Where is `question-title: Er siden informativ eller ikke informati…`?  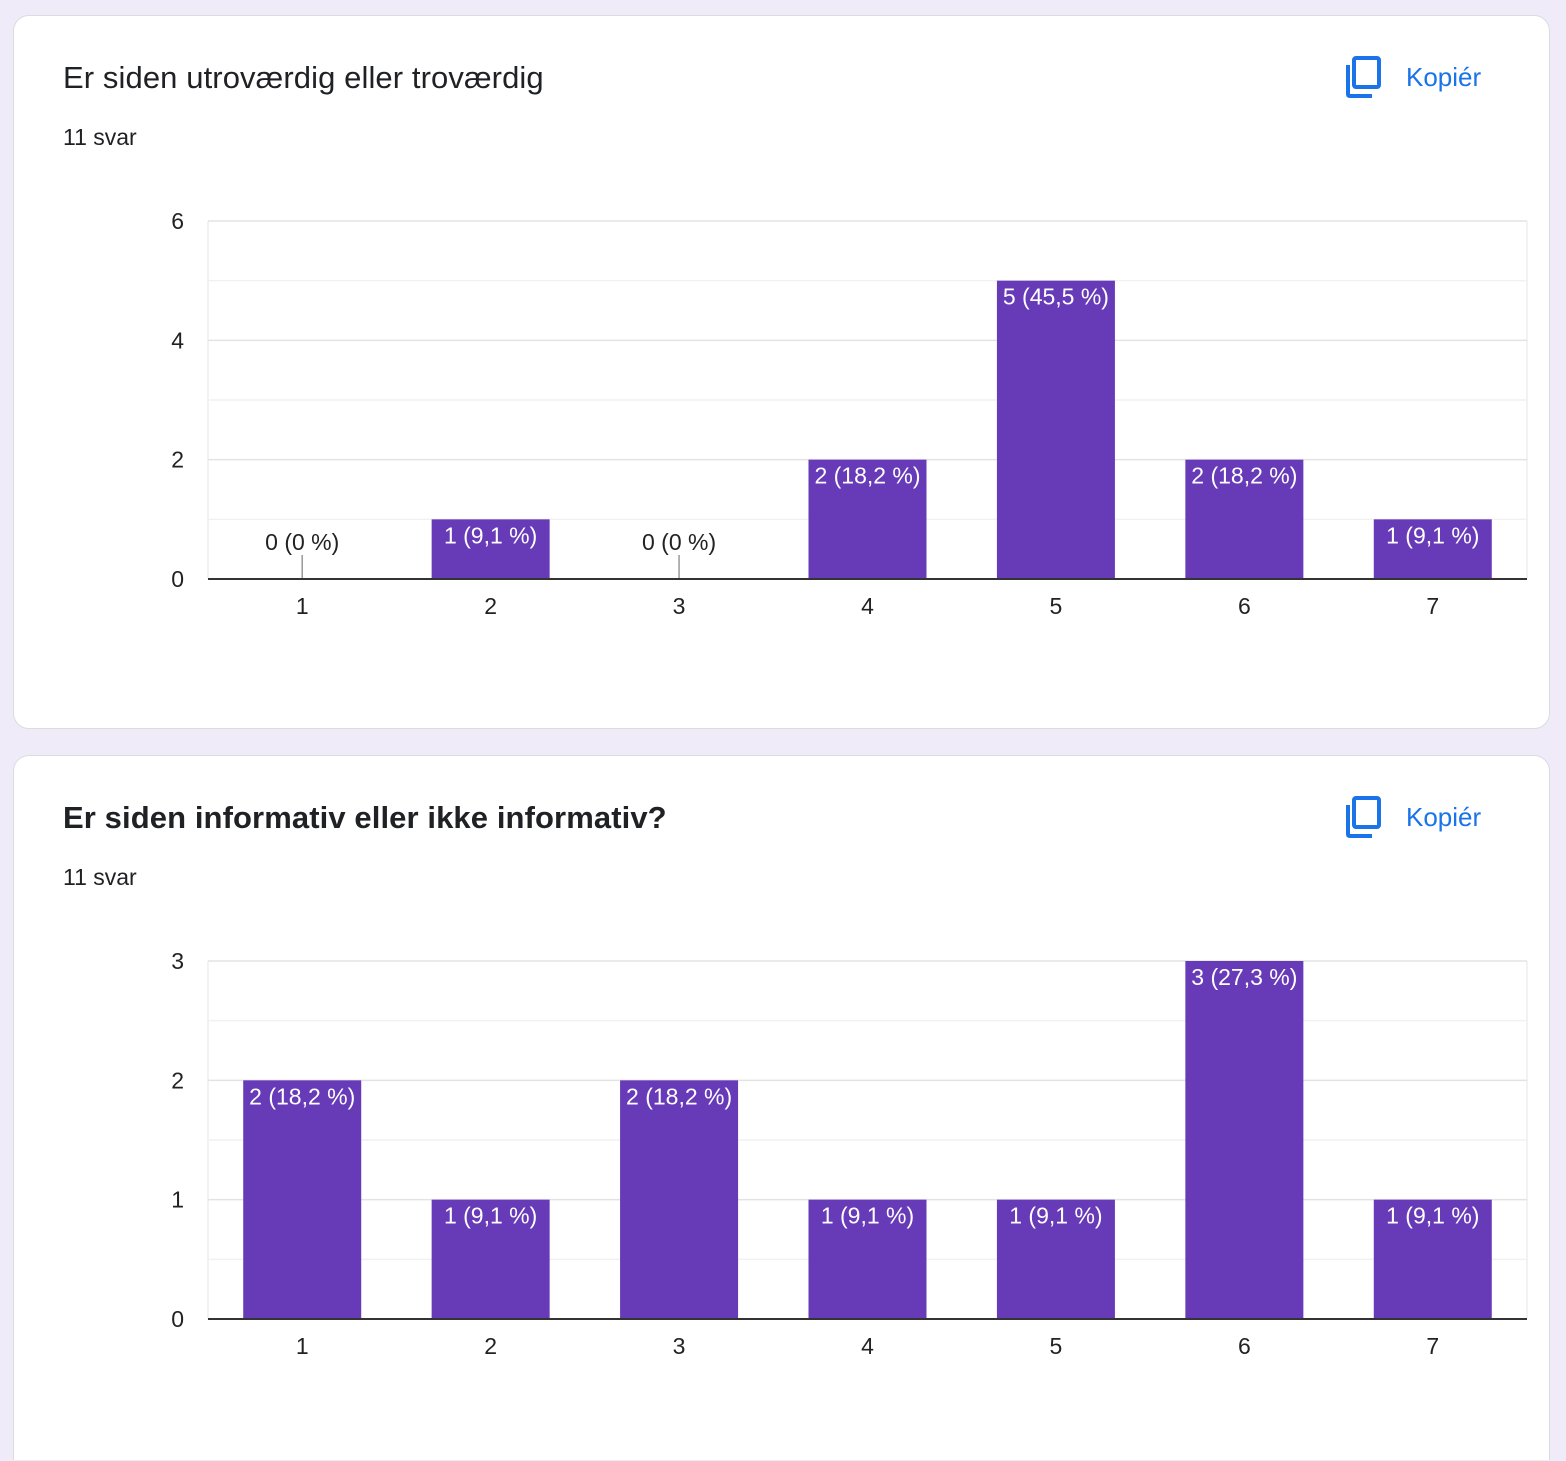
question-title: Er siden informativ eller ikke informati… is located at coordinates (365, 817).